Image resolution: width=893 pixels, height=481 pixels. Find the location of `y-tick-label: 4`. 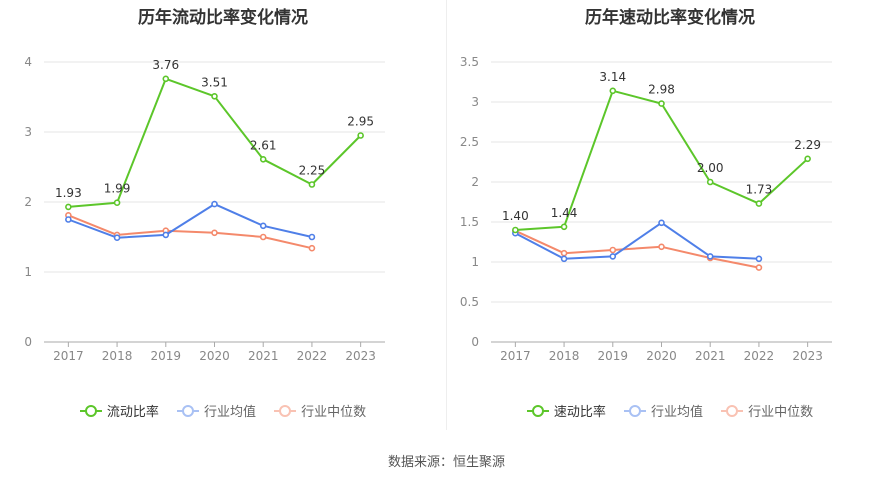

y-tick-label: 4 is located at coordinates (28, 62).